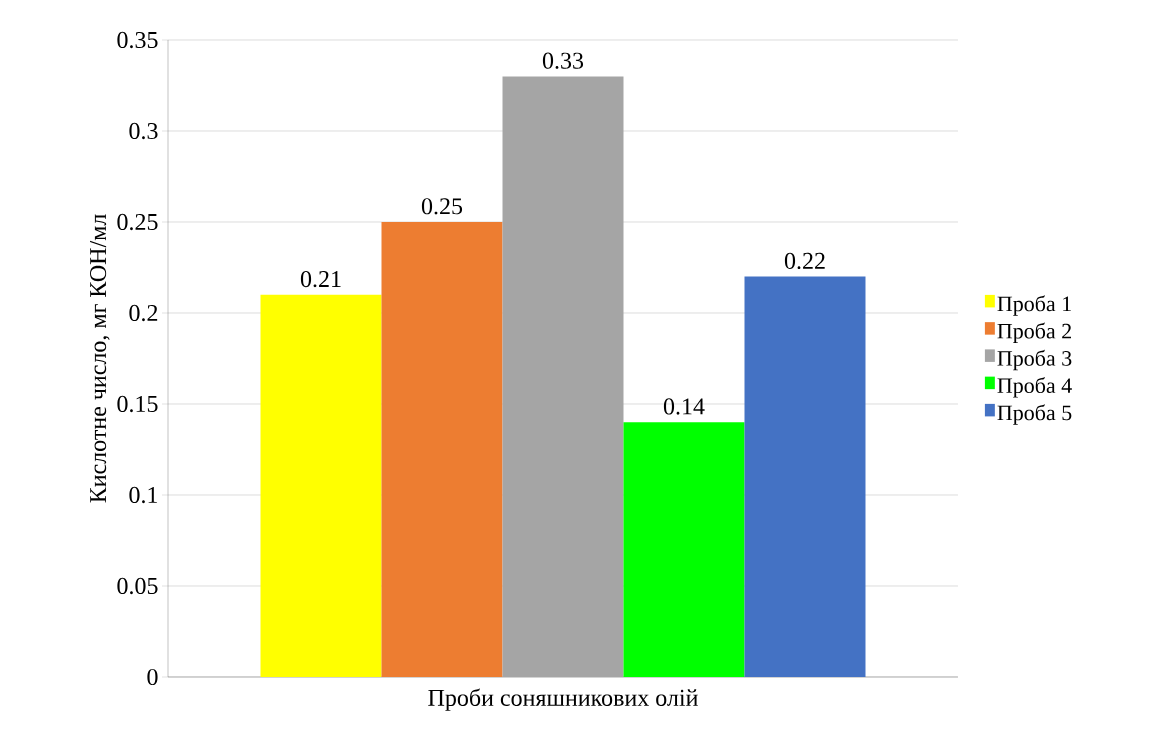 This screenshot has height=747, width=1163. What do you see at coordinates (143, 131) in the screenshot?
I see `y-tick-label: 0.3` at bounding box center [143, 131].